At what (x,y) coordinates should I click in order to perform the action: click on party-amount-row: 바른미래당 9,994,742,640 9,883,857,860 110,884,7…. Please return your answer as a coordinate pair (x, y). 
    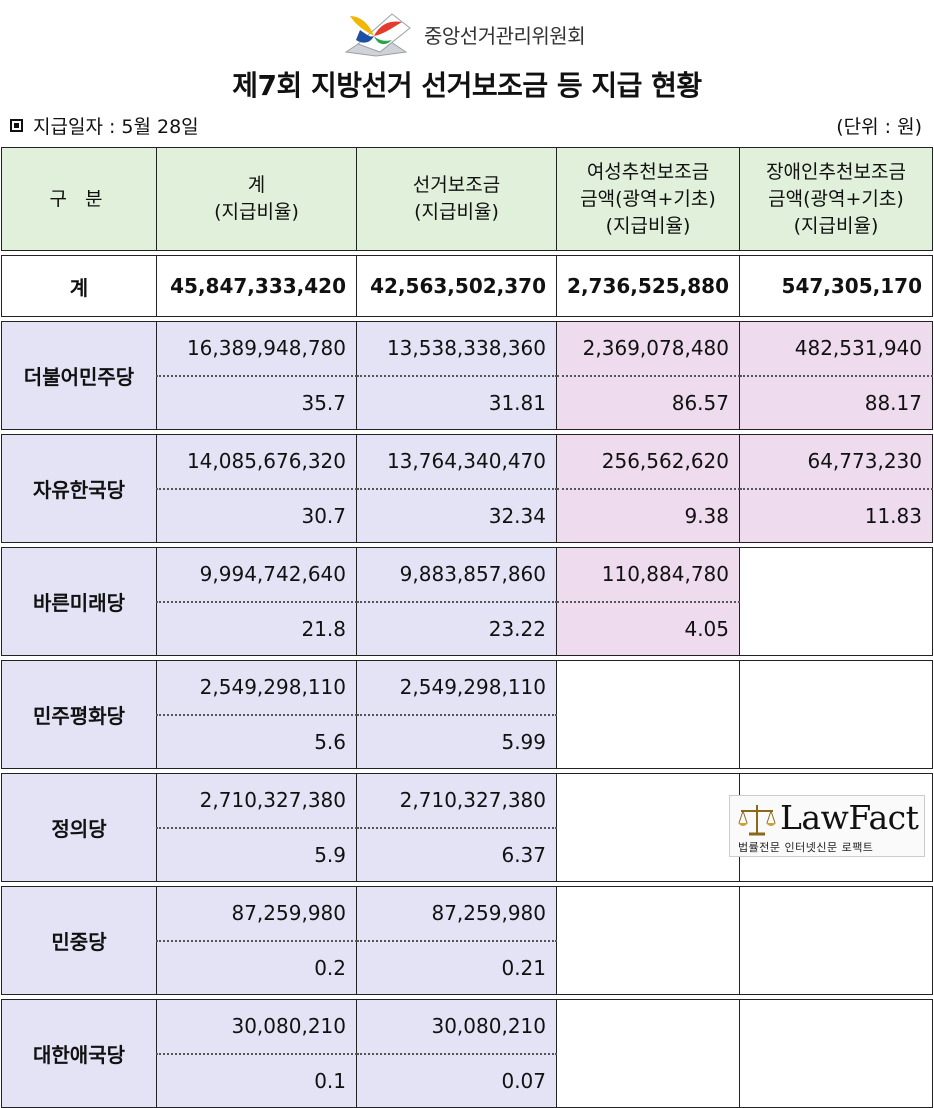
    Looking at the image, I should click on (467, 601).